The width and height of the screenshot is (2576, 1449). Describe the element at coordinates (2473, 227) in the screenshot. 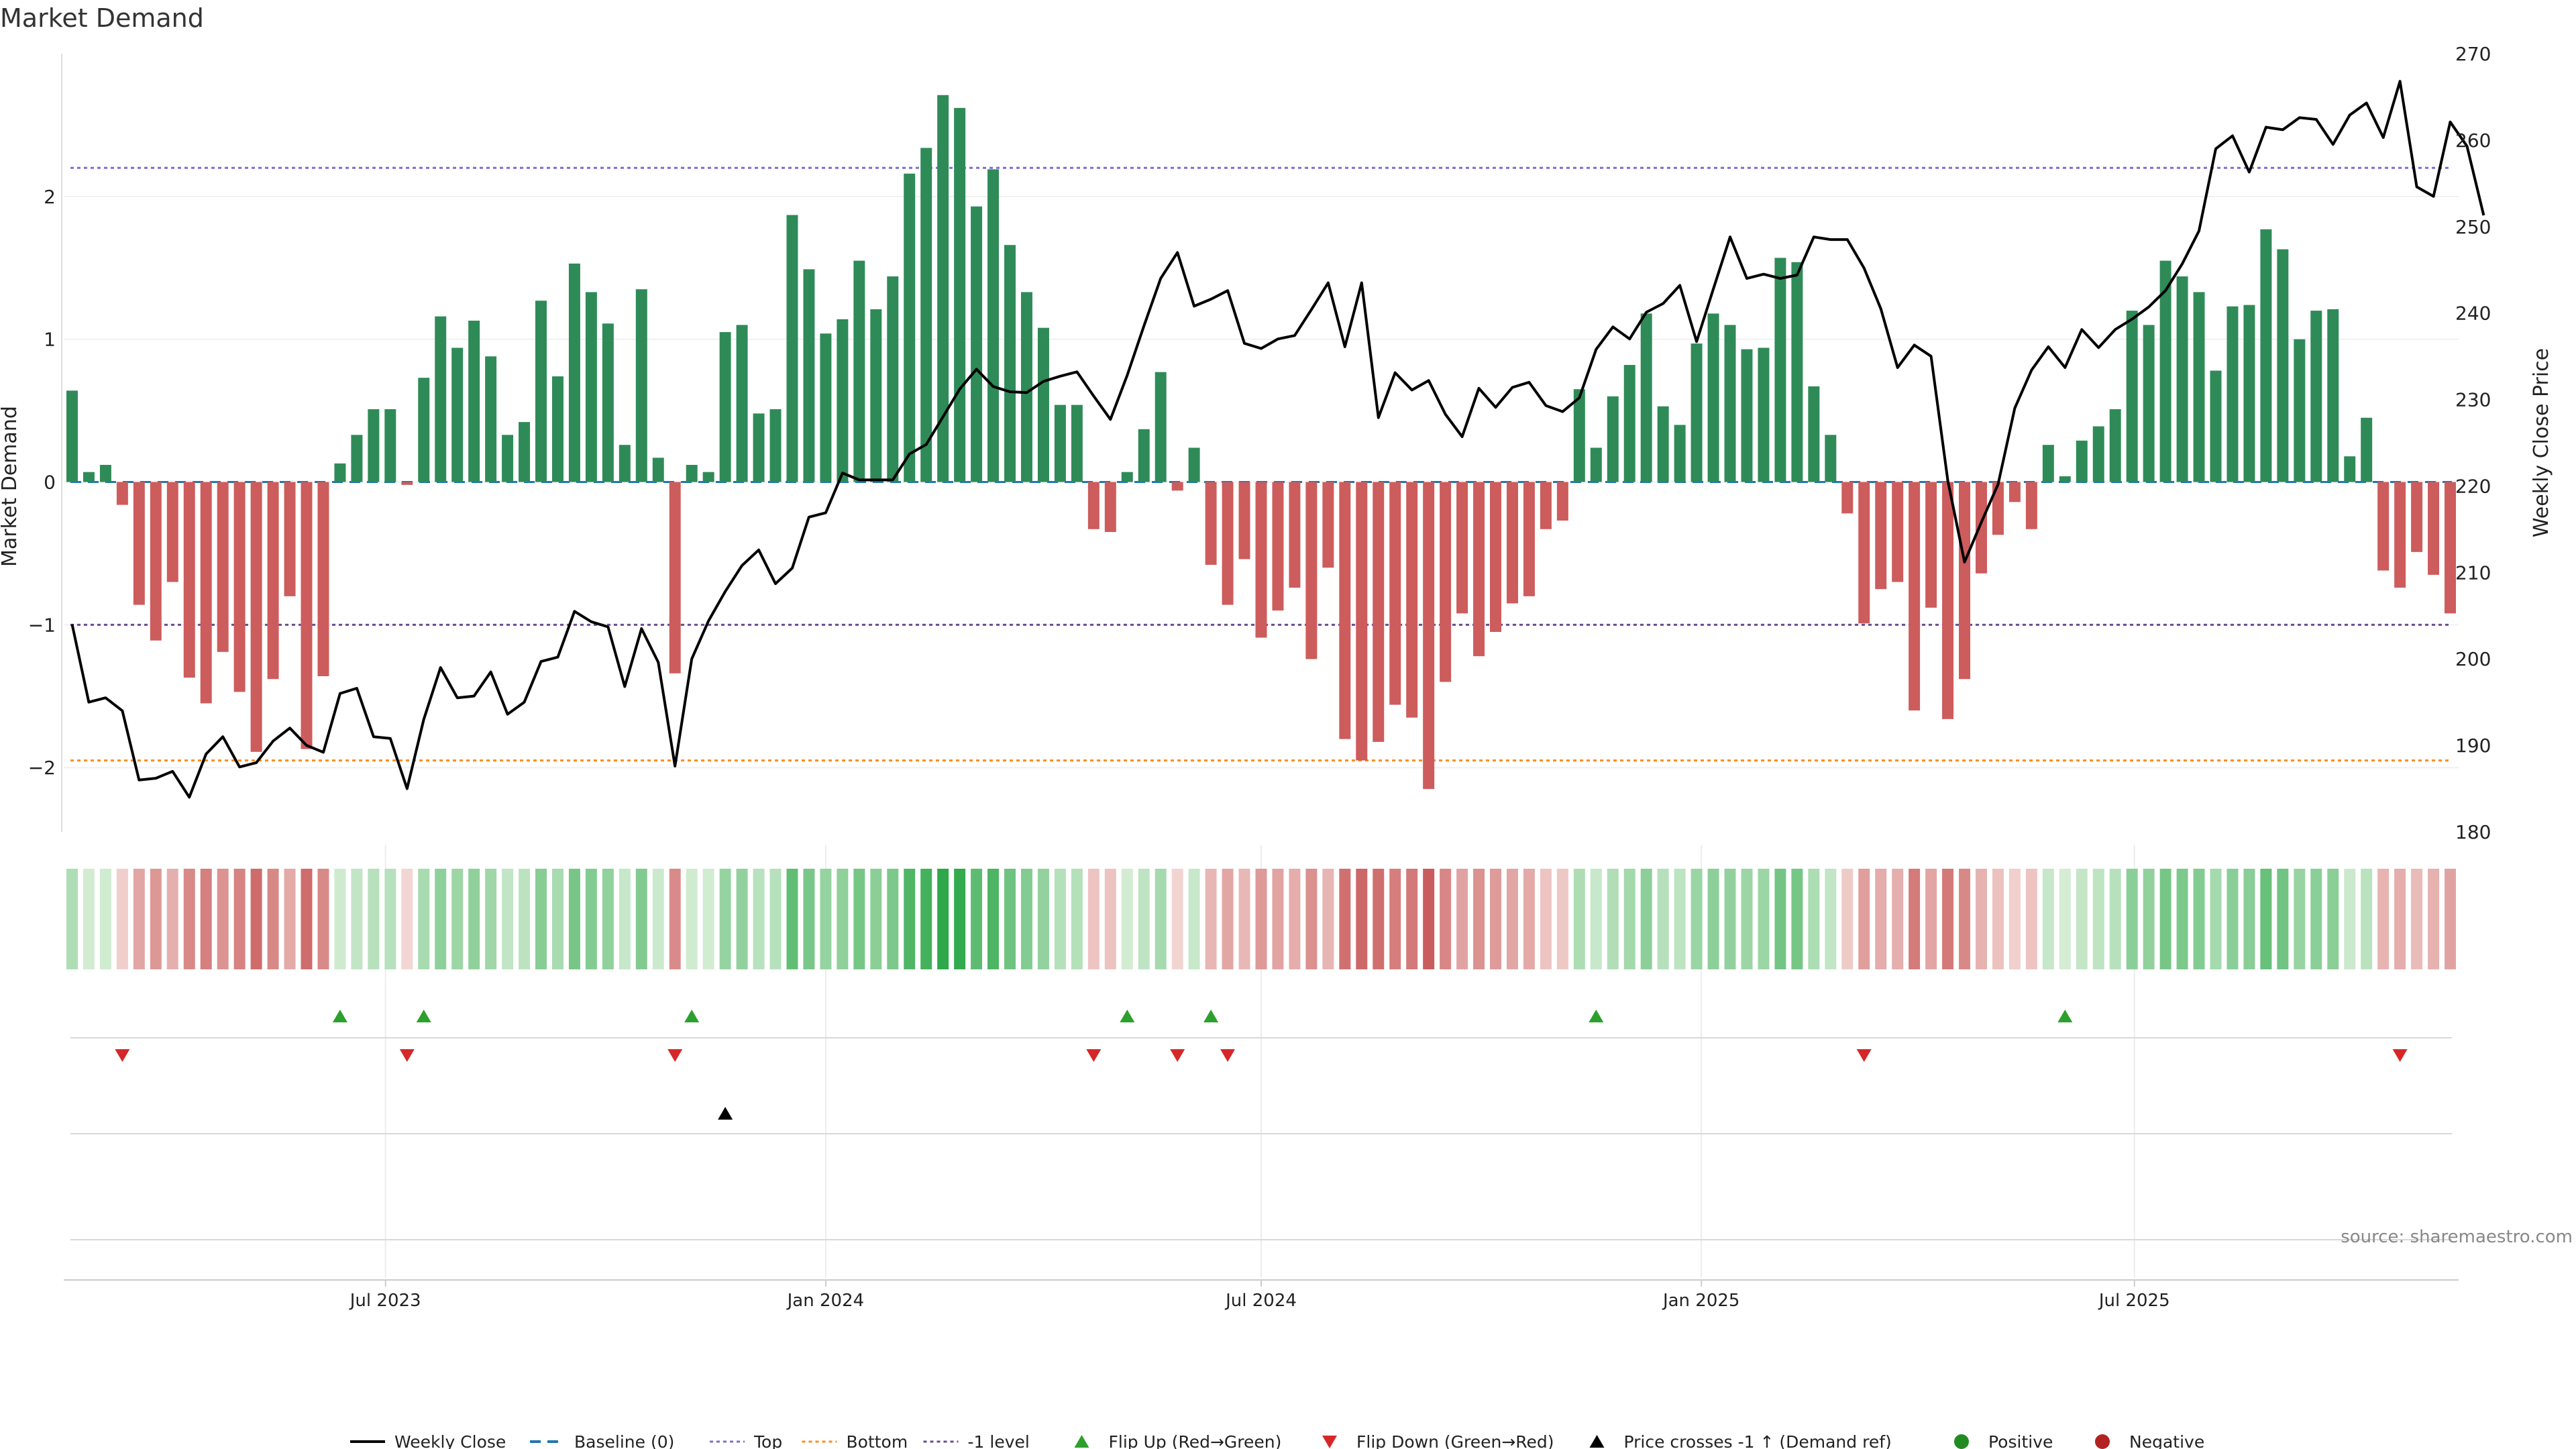

I see `y-tick-right: 250` at that location.